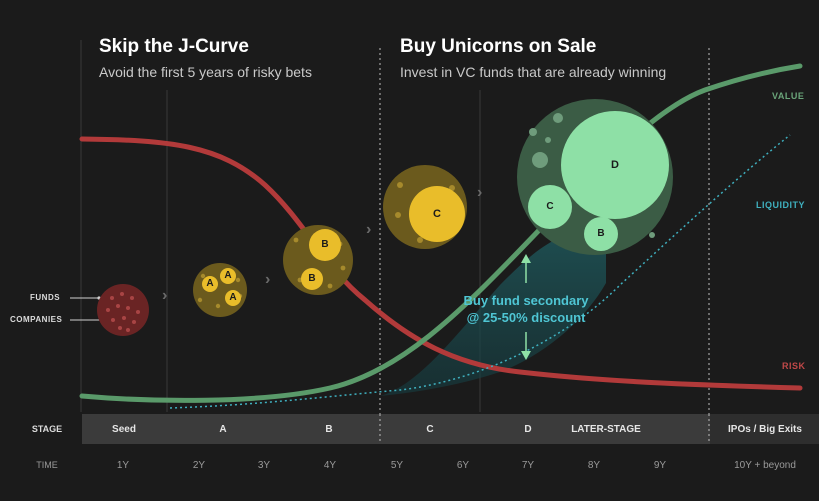 Image resolution: width=819 pixels, height=501 pixels. Describe the element at coordinates (199, 465) in the screenshot. I see `time-tick: 2Y` at that location.